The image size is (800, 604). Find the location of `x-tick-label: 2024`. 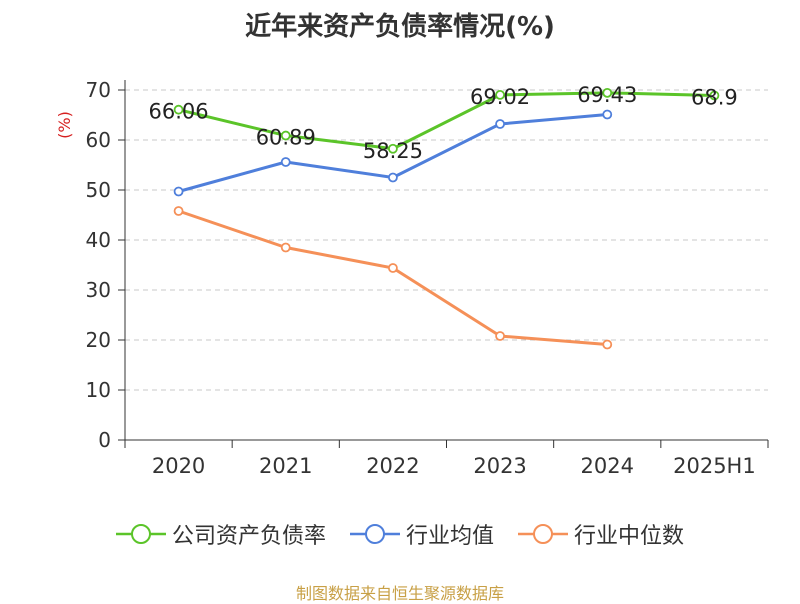

x-tick-label: 2024 is located at coordinates (607, 466).